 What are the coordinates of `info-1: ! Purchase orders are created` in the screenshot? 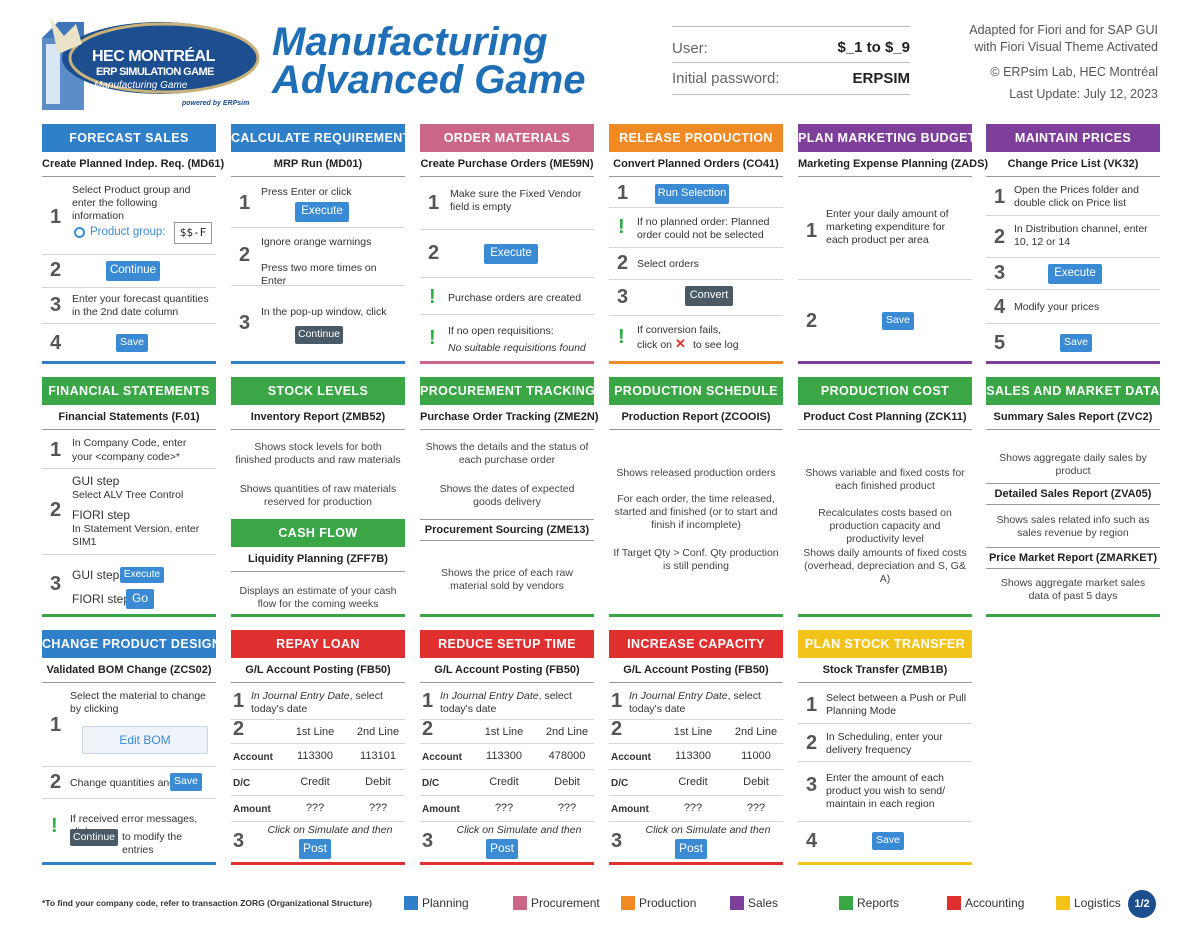 It's located at (507, 296).